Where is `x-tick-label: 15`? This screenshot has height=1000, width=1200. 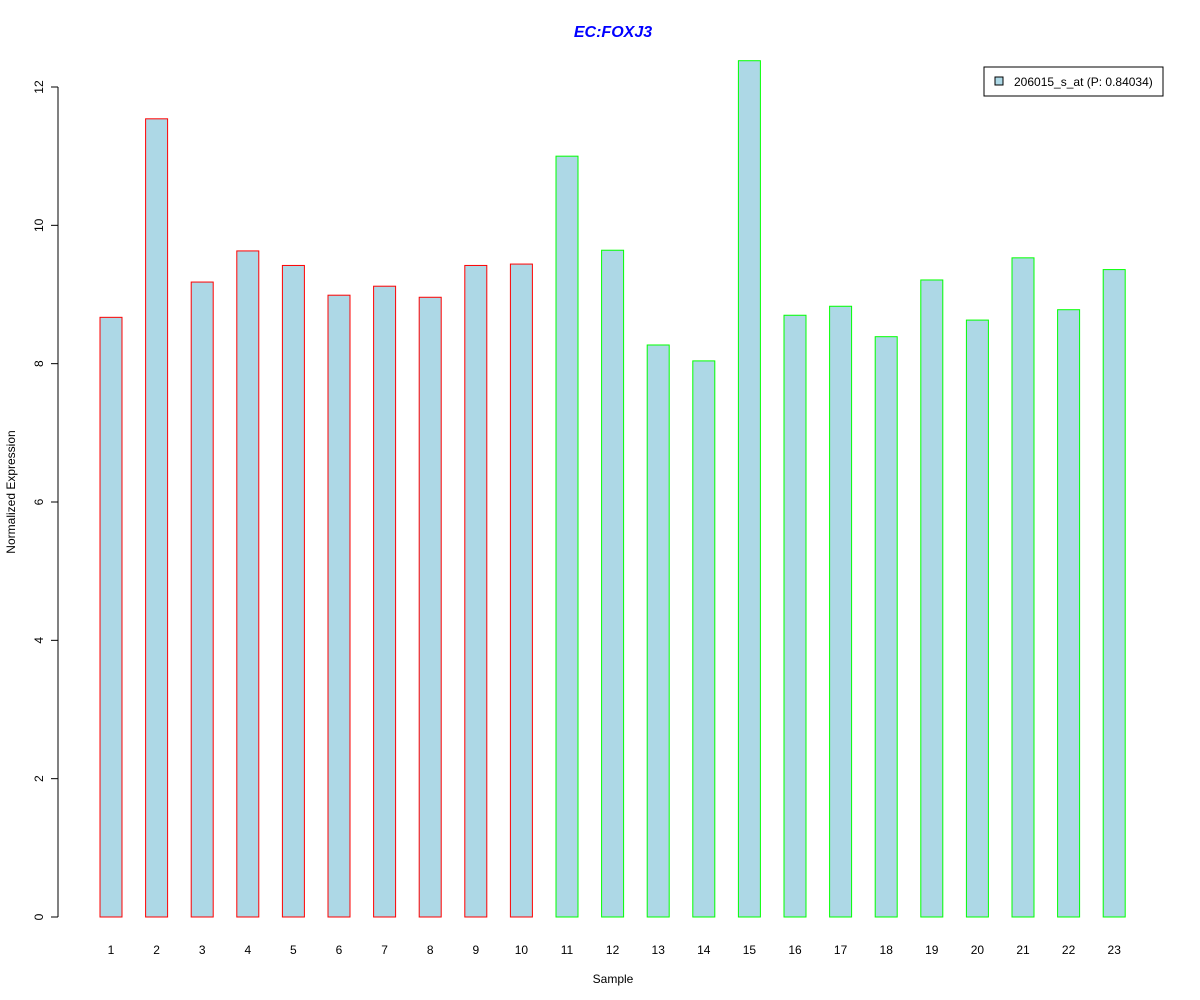
x-tick-label: 15 is located at coordinates (750, 950).